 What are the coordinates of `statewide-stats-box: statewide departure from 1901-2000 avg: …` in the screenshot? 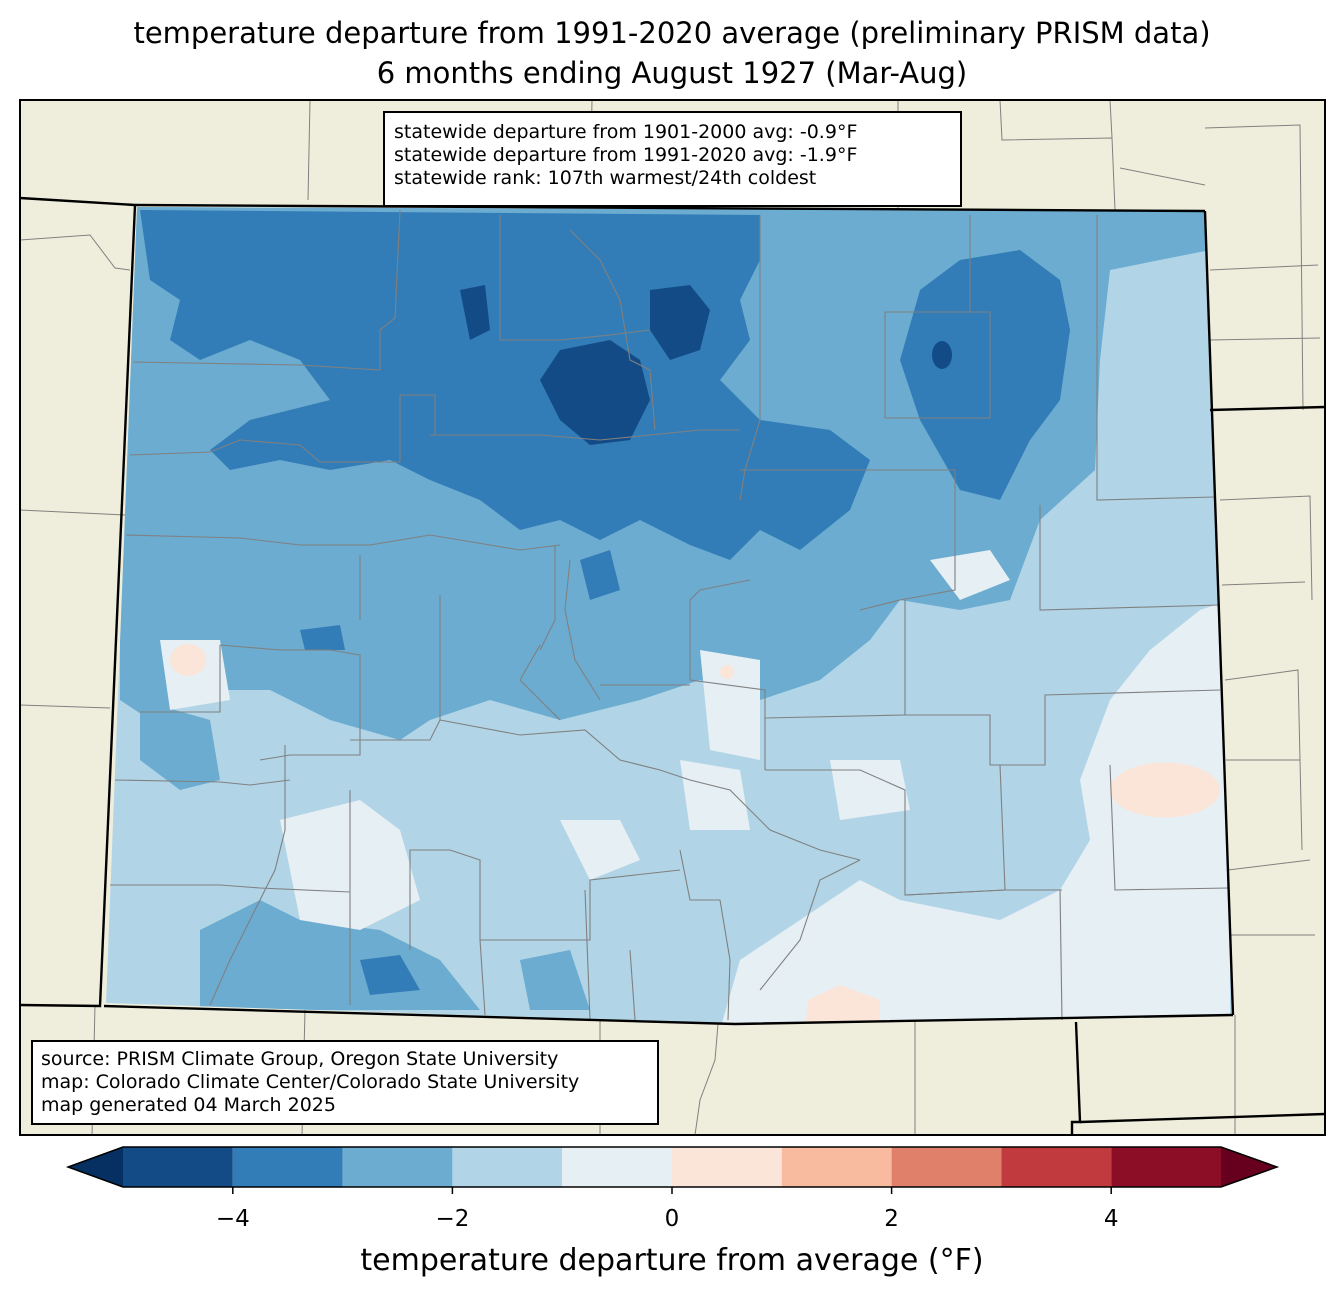 It's located at (672, 159).